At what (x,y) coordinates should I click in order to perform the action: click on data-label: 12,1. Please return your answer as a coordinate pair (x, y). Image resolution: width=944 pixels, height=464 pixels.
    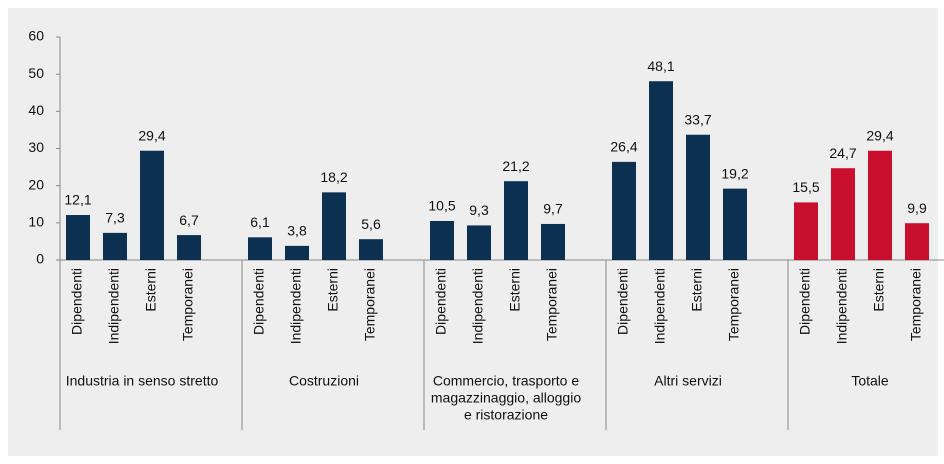
    Looking at the image, I should click on (77, 200).